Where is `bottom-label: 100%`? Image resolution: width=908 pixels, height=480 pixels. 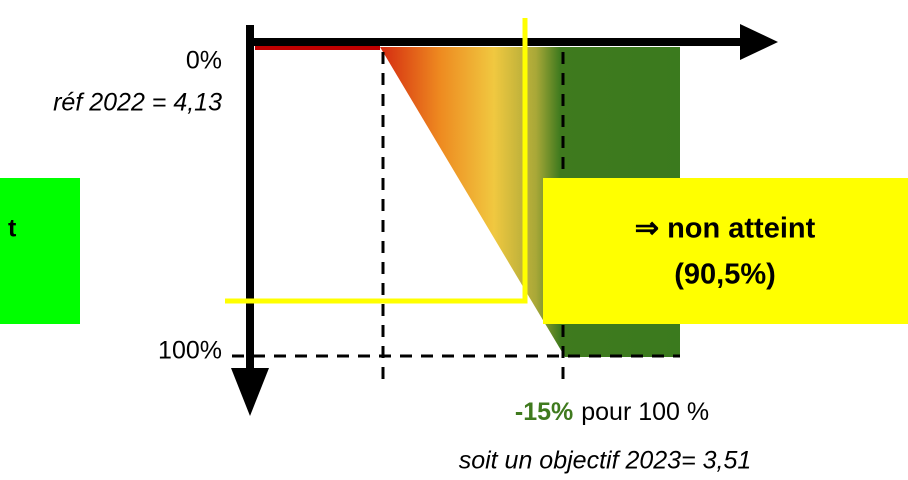
bottom-label: 100% is located at coordinates (190, 351).